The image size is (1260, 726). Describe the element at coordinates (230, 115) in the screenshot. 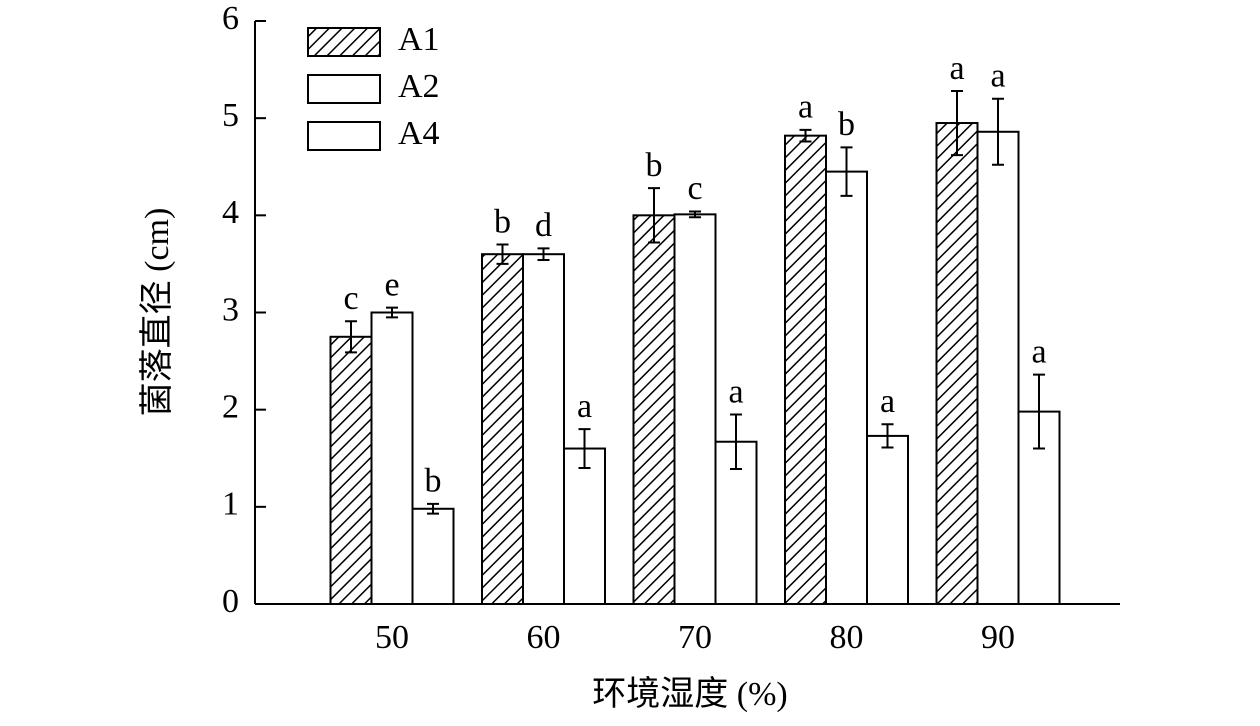

I see `y-tick-label: 5` at that location.